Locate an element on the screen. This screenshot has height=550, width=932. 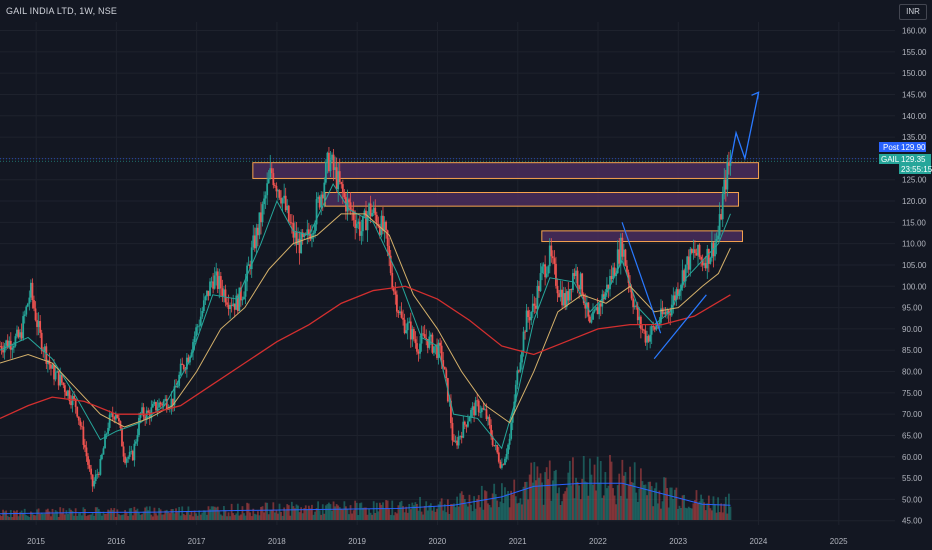
drawings-layer is located at coordinates (690, 225).